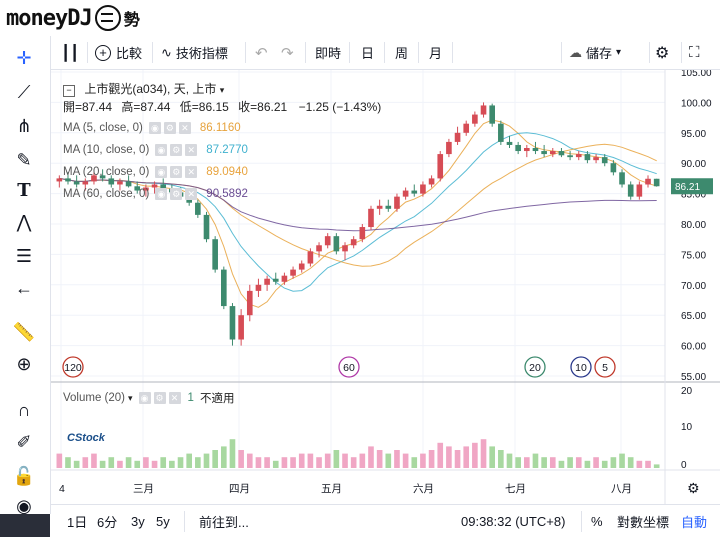 This screenshot has width=720, height=538. I want to click on log-scale-button: 對數坐標, so click(643, 522).